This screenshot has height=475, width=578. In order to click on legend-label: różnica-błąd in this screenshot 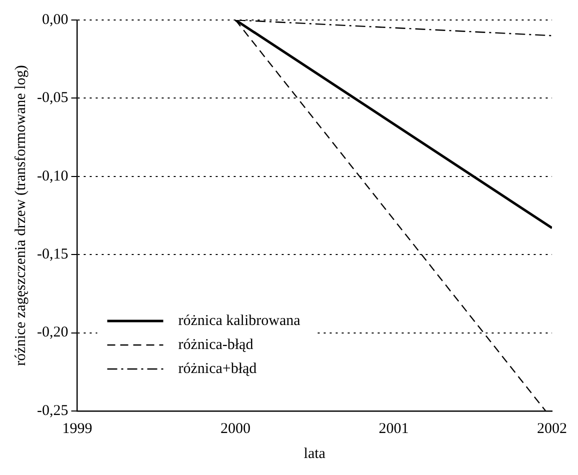, I will do `click(216, 344)`.